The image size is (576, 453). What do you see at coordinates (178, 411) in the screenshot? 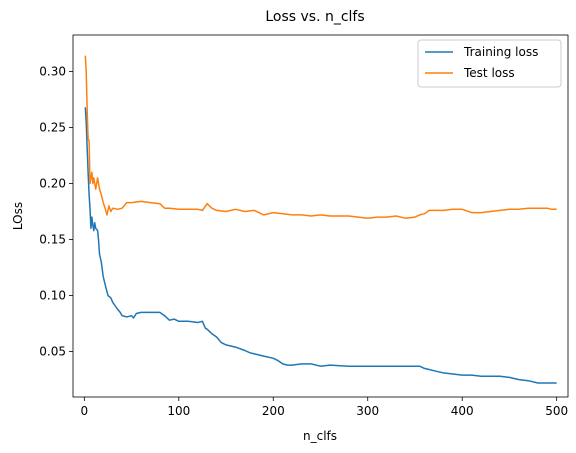
I see `x-tick-label: 100` at bounding box center [178, 411].